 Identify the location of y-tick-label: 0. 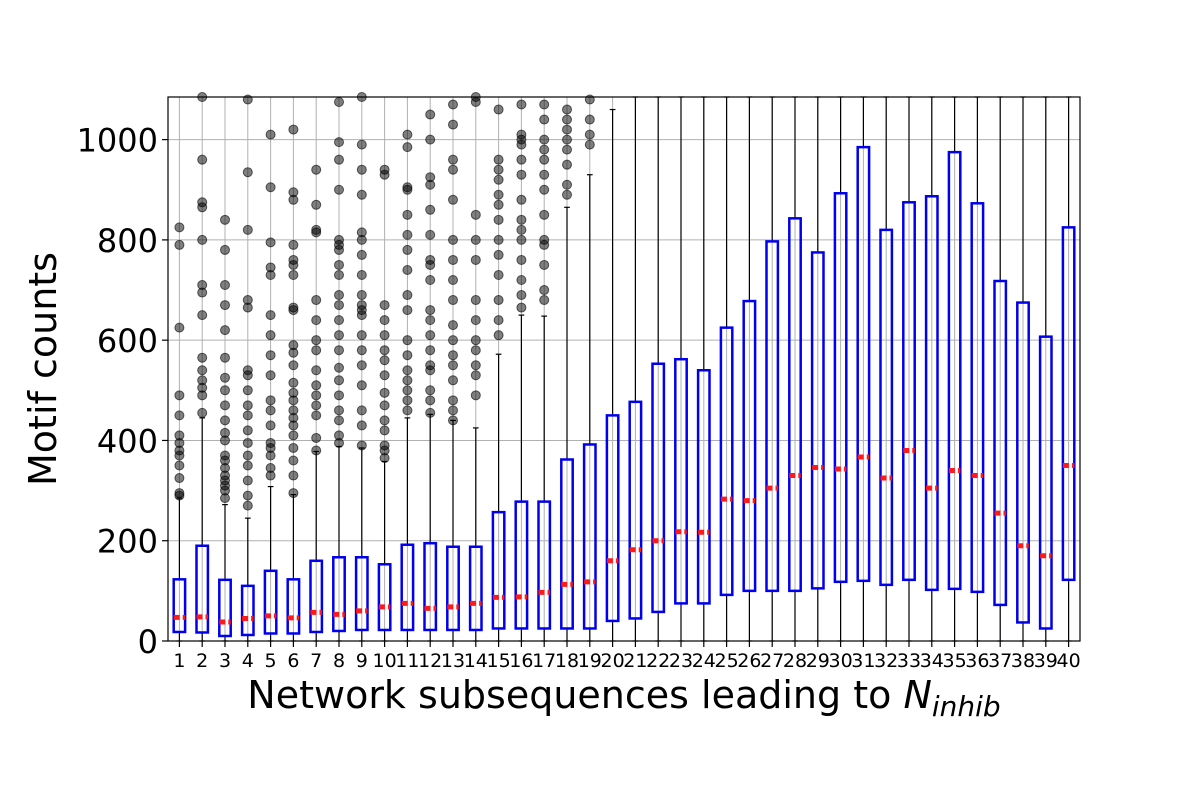
(148, 642).